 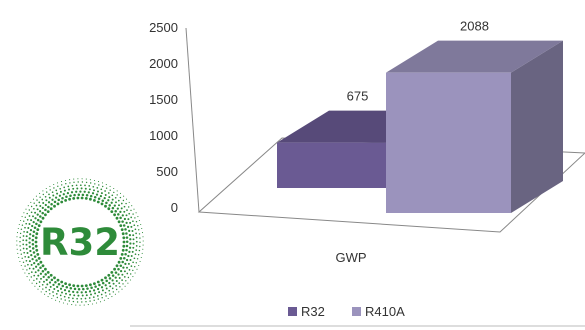 I want to click on legend-swatch-r410a, so click(x=356, y=311).